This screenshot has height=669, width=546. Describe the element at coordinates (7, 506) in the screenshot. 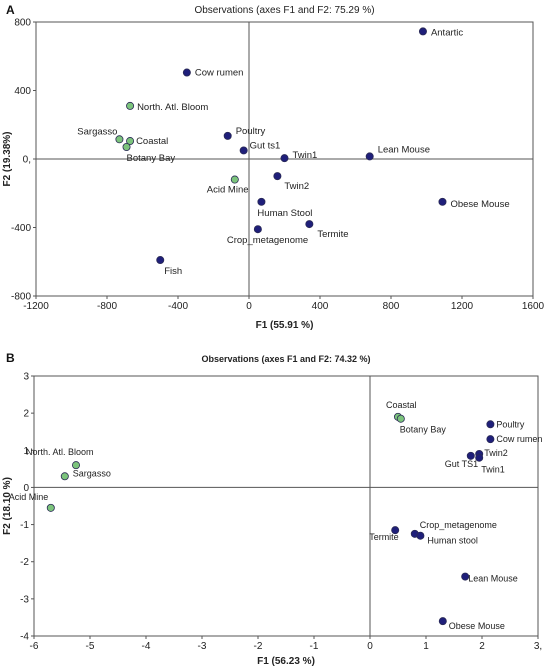

I see `y-axis-label: F2 (18.10 %)` at that location.